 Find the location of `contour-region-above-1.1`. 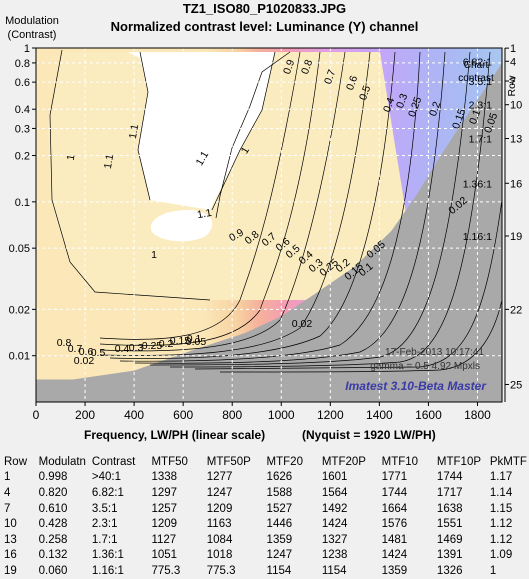

contour-region-above-1.1 is located at coordinates (201, 131).